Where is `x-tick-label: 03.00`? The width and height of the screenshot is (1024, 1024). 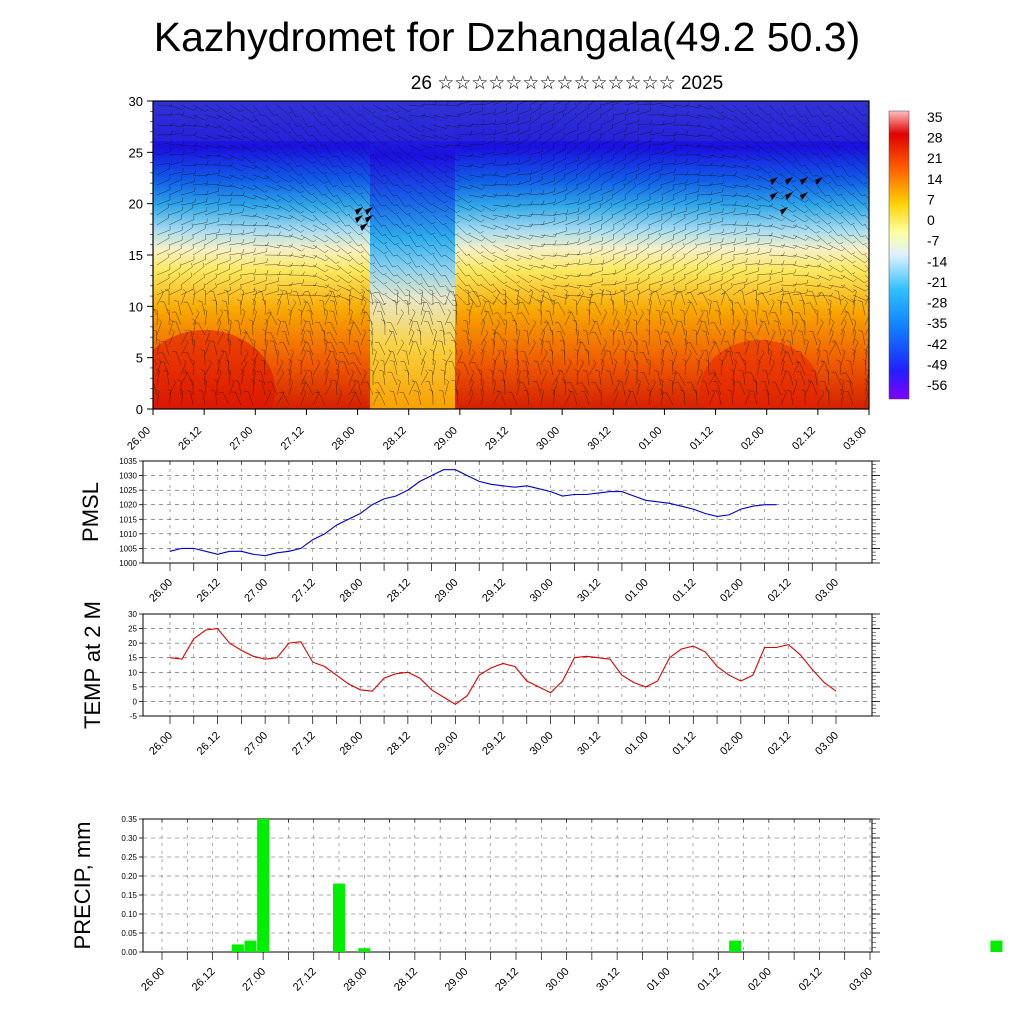 x-tick-label: 03.00 is located at coordinates (861, 980).